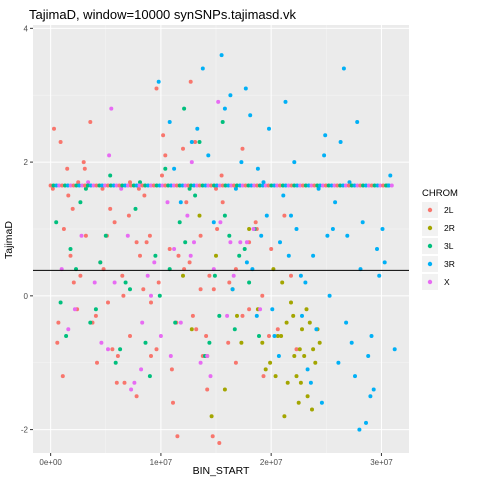  Describe the element at coordinates (440, 239) in the screenshot. I see `legend: CHROM 2L 2R 3L 3R X` at that location.